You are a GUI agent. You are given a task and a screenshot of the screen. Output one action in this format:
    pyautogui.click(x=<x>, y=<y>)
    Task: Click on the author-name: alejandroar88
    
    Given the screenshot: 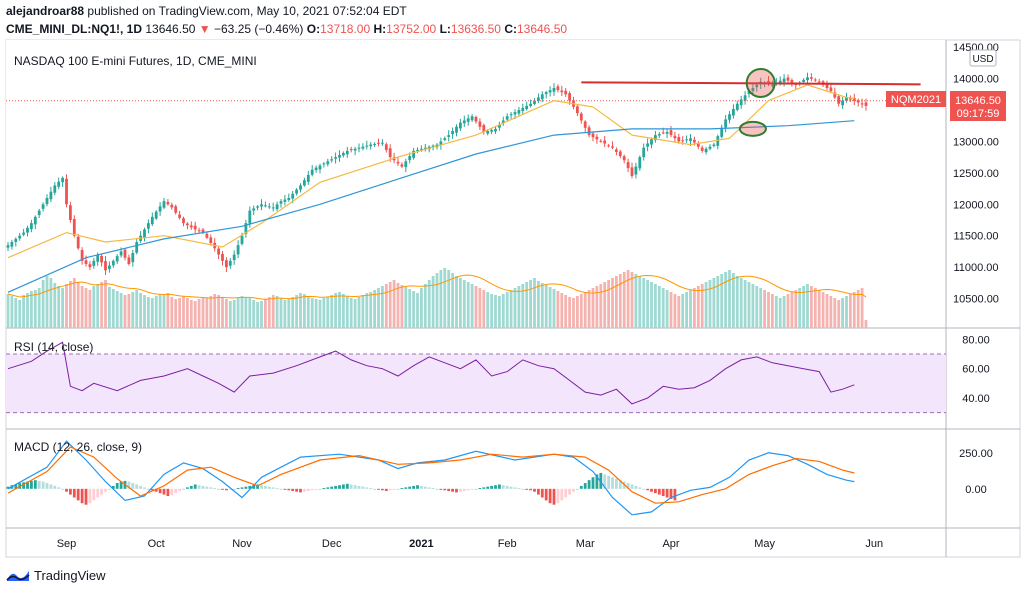 What is the action you would take?
    pyautogui.click(x=45, y=11)
    